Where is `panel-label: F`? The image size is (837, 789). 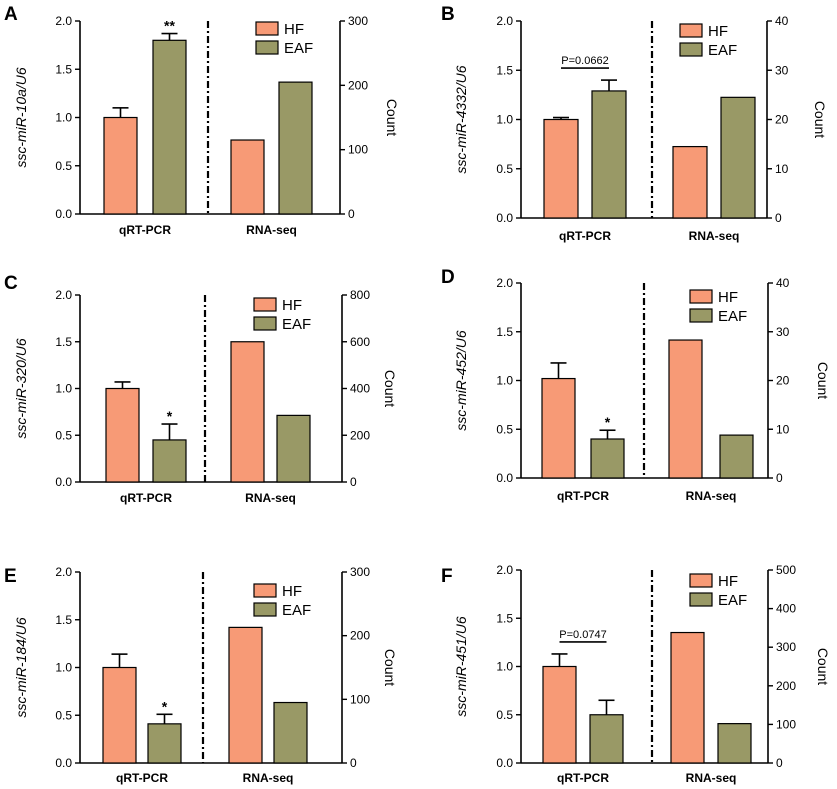 panel-label: F is located at coordinates (447, 576).